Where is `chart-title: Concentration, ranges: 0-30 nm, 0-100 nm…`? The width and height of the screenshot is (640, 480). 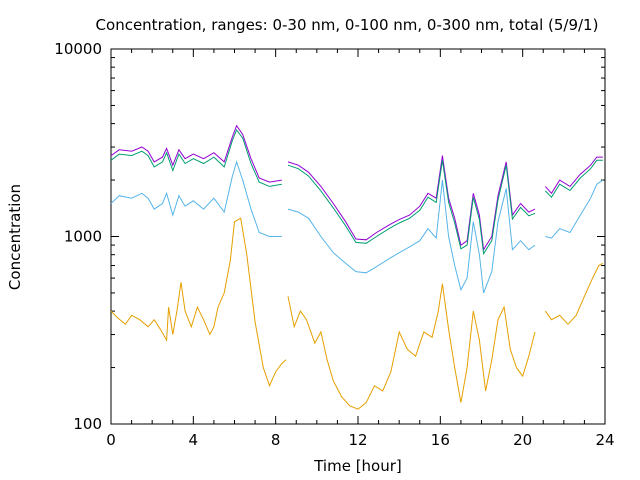 chart-title: Concentration, ranges: 0-30 nm, 0-100 nm… is located at coordinates (347, 25).